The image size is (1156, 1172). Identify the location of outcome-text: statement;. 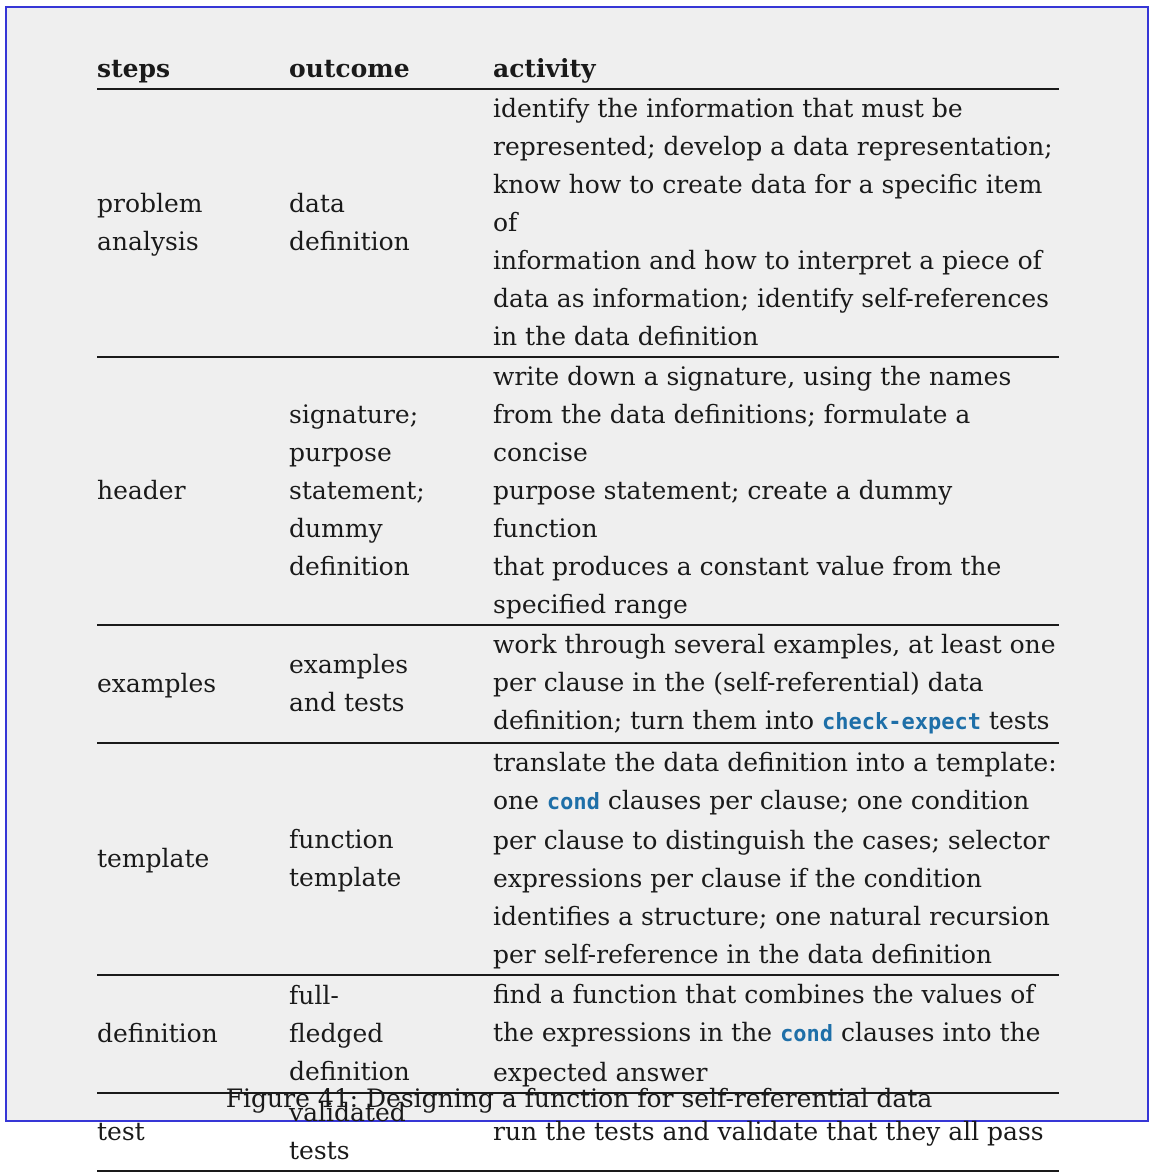
(357, 490).